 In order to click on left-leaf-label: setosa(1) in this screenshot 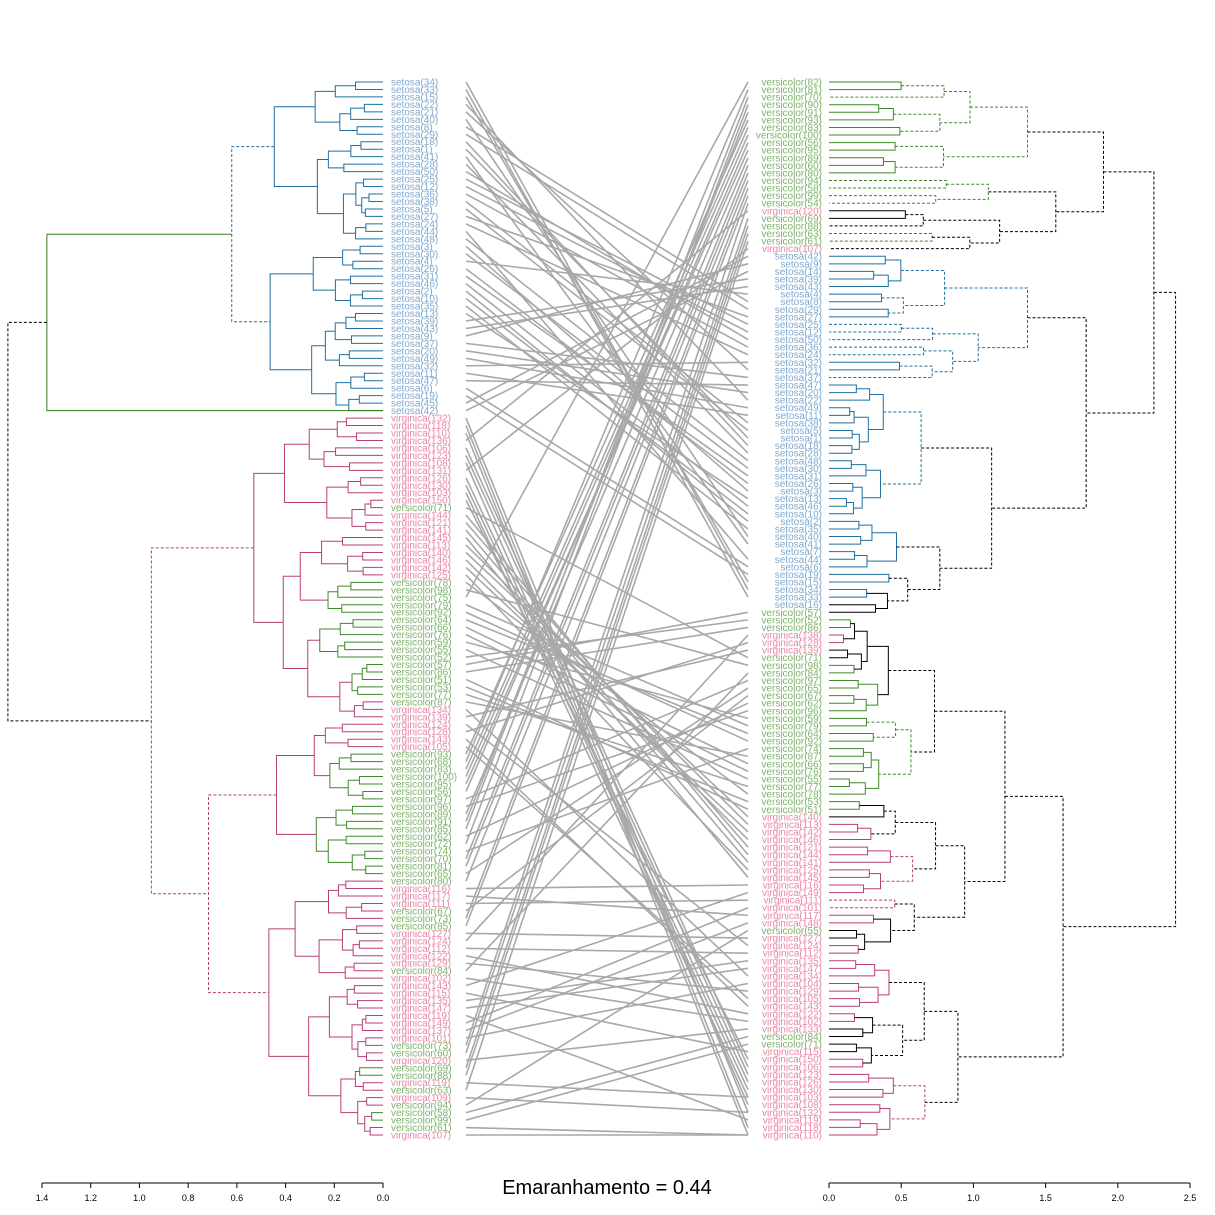, I will do `click(412, 150)`.